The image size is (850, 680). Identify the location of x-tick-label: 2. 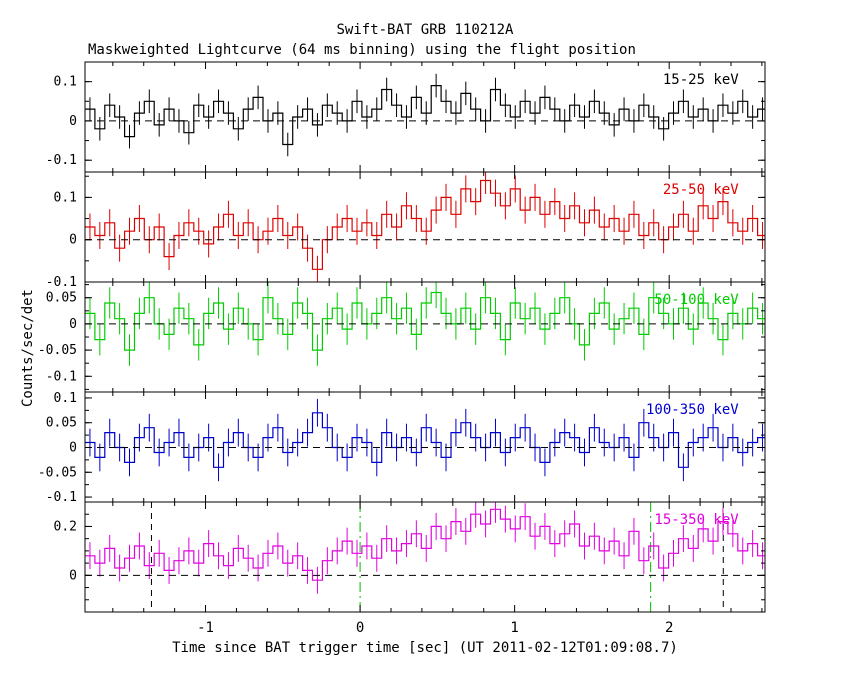
(669, 628).